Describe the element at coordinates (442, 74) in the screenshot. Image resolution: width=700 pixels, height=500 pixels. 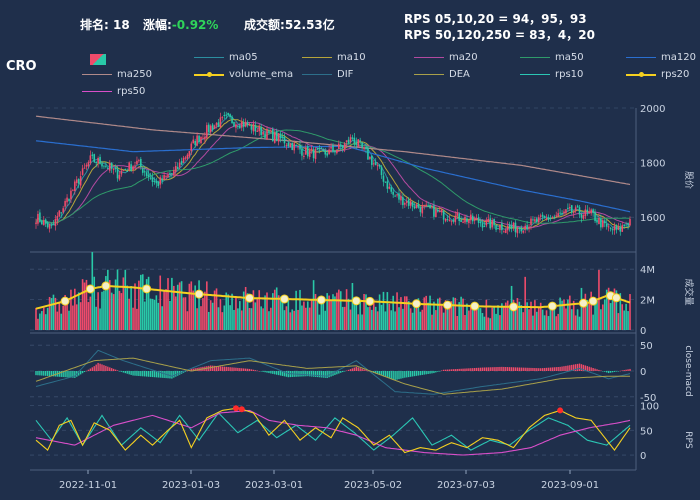
I see `legend-item-dea: DEA` at that location.